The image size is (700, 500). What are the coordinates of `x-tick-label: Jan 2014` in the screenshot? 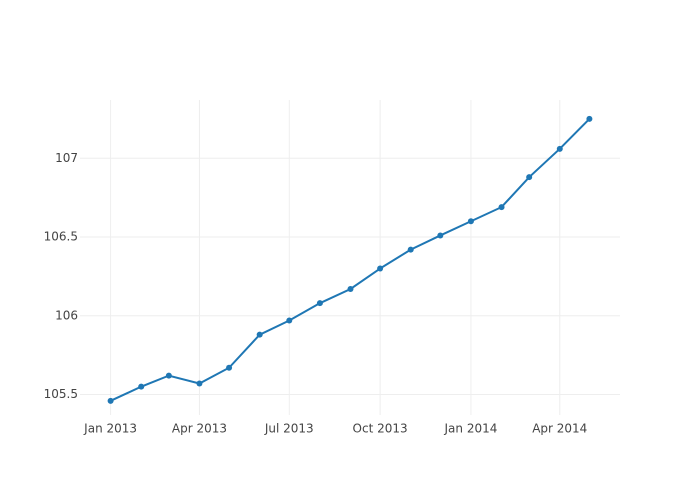 It's located at (471, 429).